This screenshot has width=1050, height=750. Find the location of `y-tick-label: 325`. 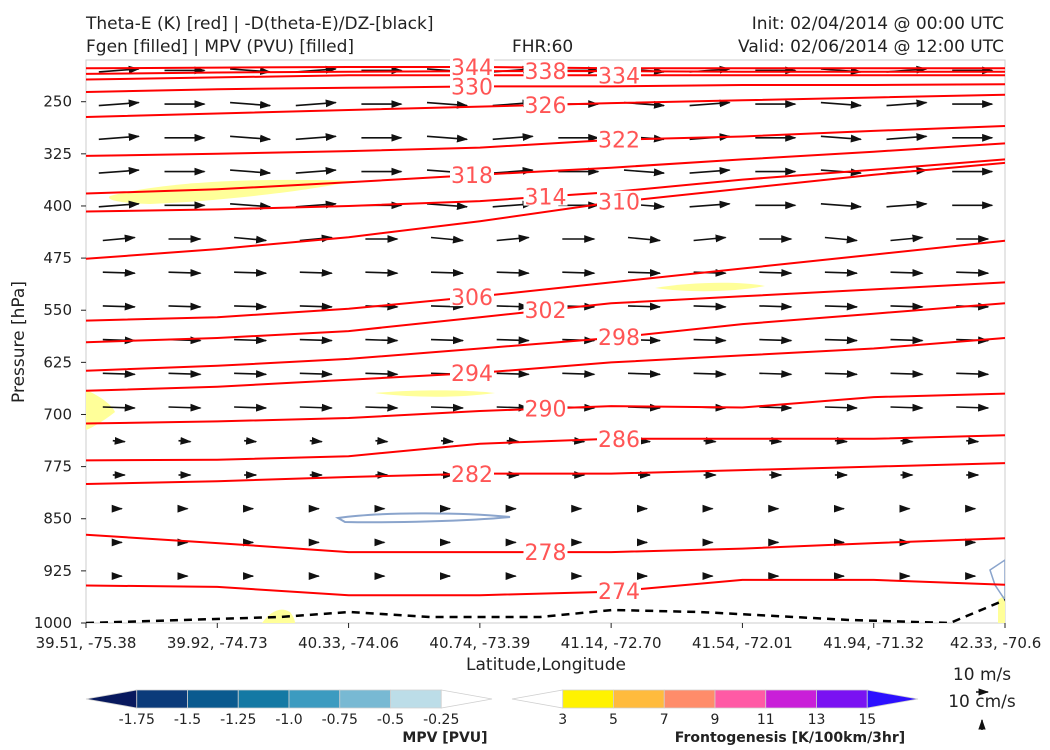

y-tick-label: 325 is located at coordinates (57, 154).